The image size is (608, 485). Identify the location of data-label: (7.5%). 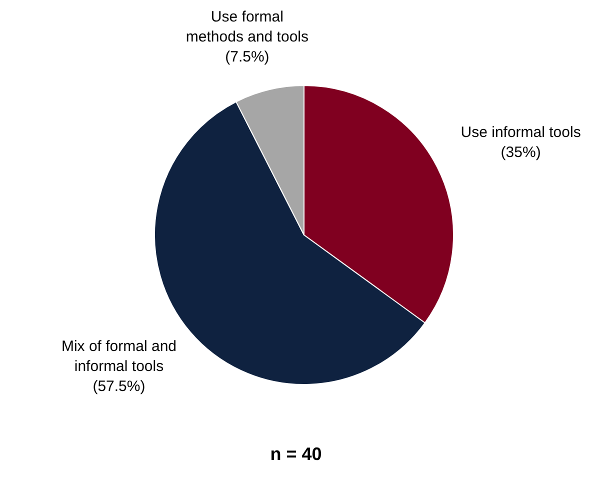
(247, 57).